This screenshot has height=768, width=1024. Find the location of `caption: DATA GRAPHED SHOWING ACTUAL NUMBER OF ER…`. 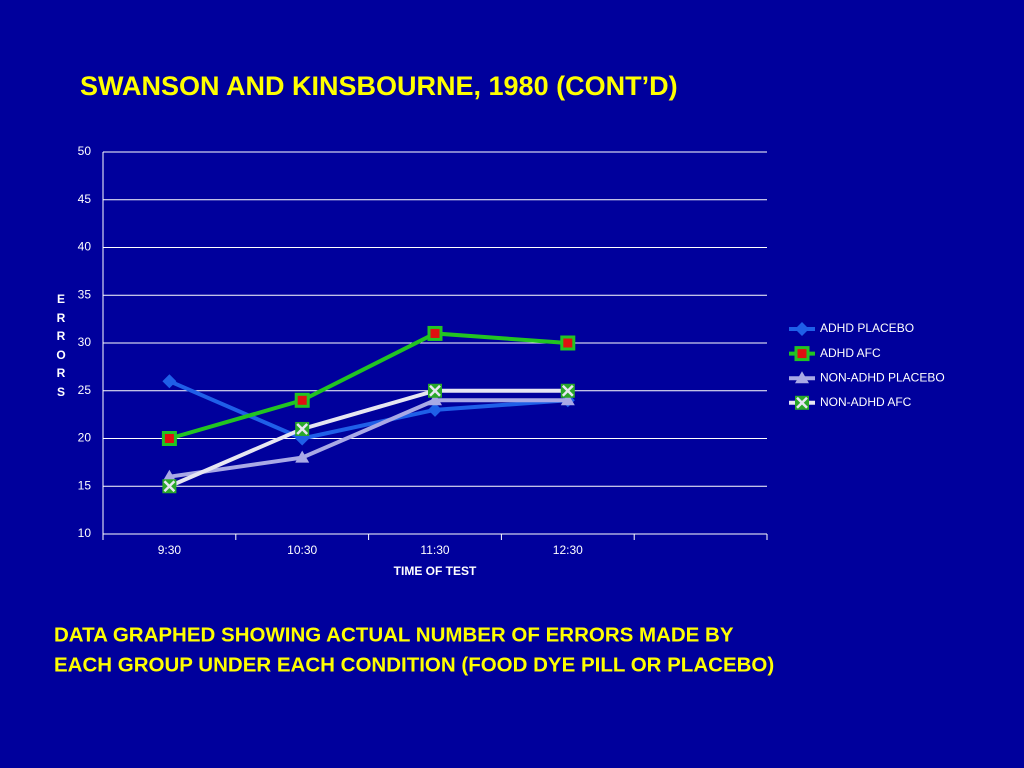

caption: DATA GRAPHED SHOWING ACTUAL NUMBER OF ER… is located at coordinates (394, 634).